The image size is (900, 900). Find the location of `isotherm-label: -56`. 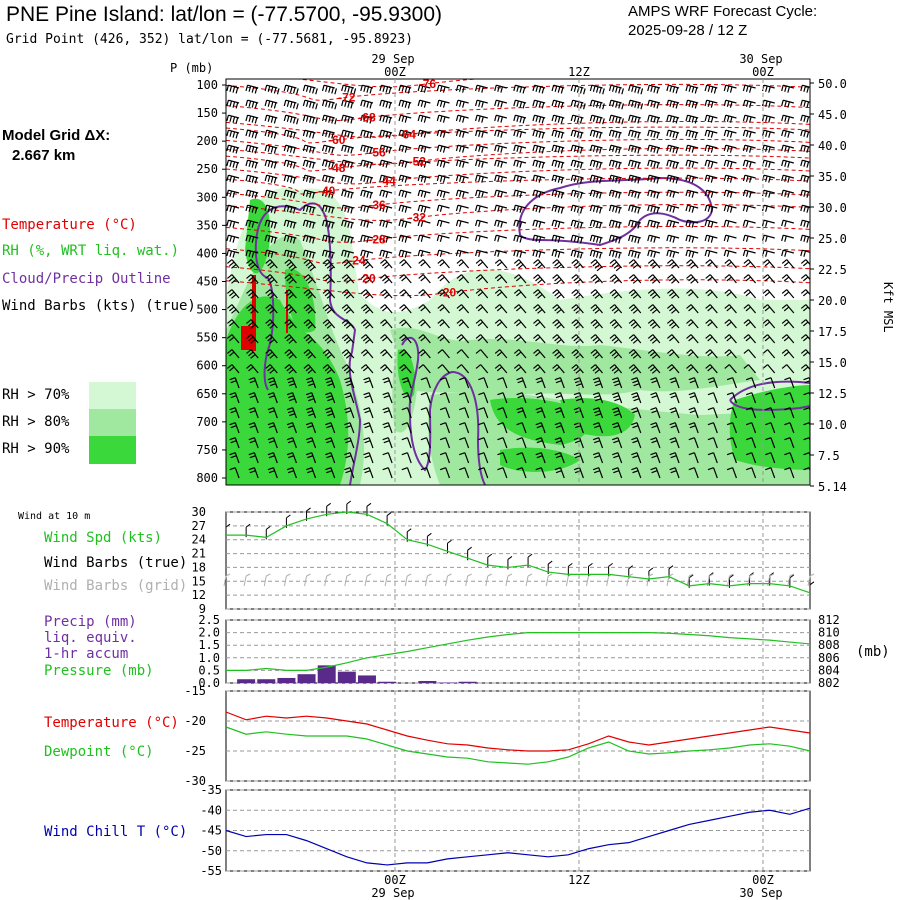

isotherm-label: -56 is located at coordinates (377, 152).